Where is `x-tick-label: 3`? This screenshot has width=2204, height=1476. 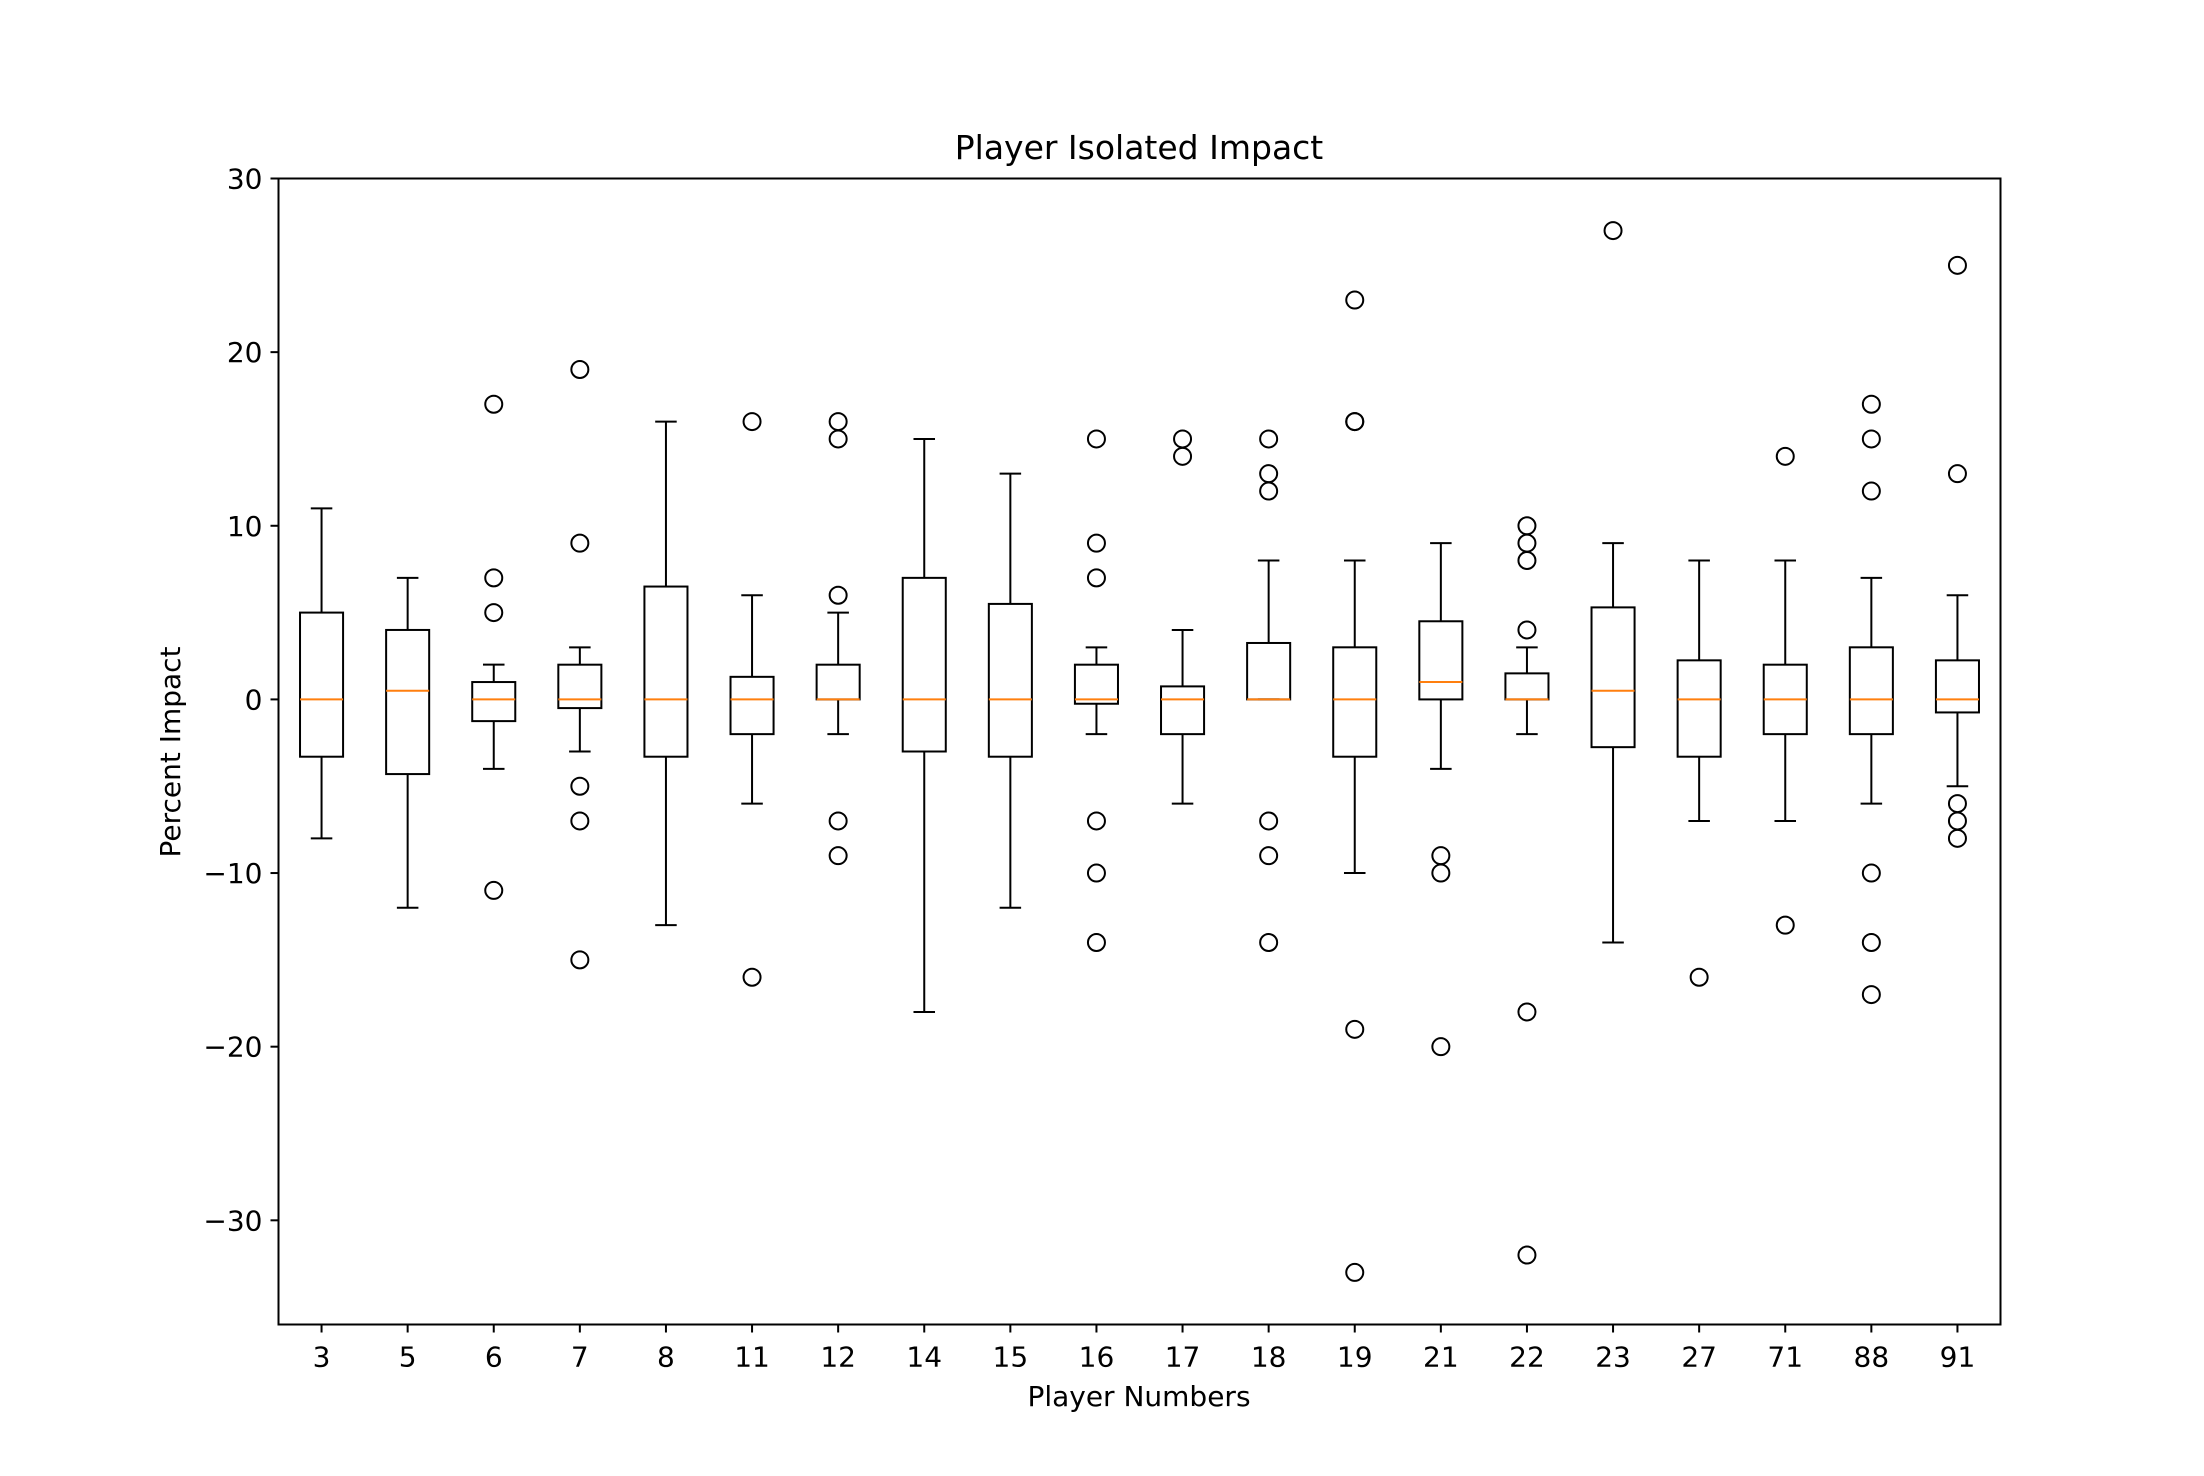 x-tick-label: 3 is located at coordinates (322, 1357).